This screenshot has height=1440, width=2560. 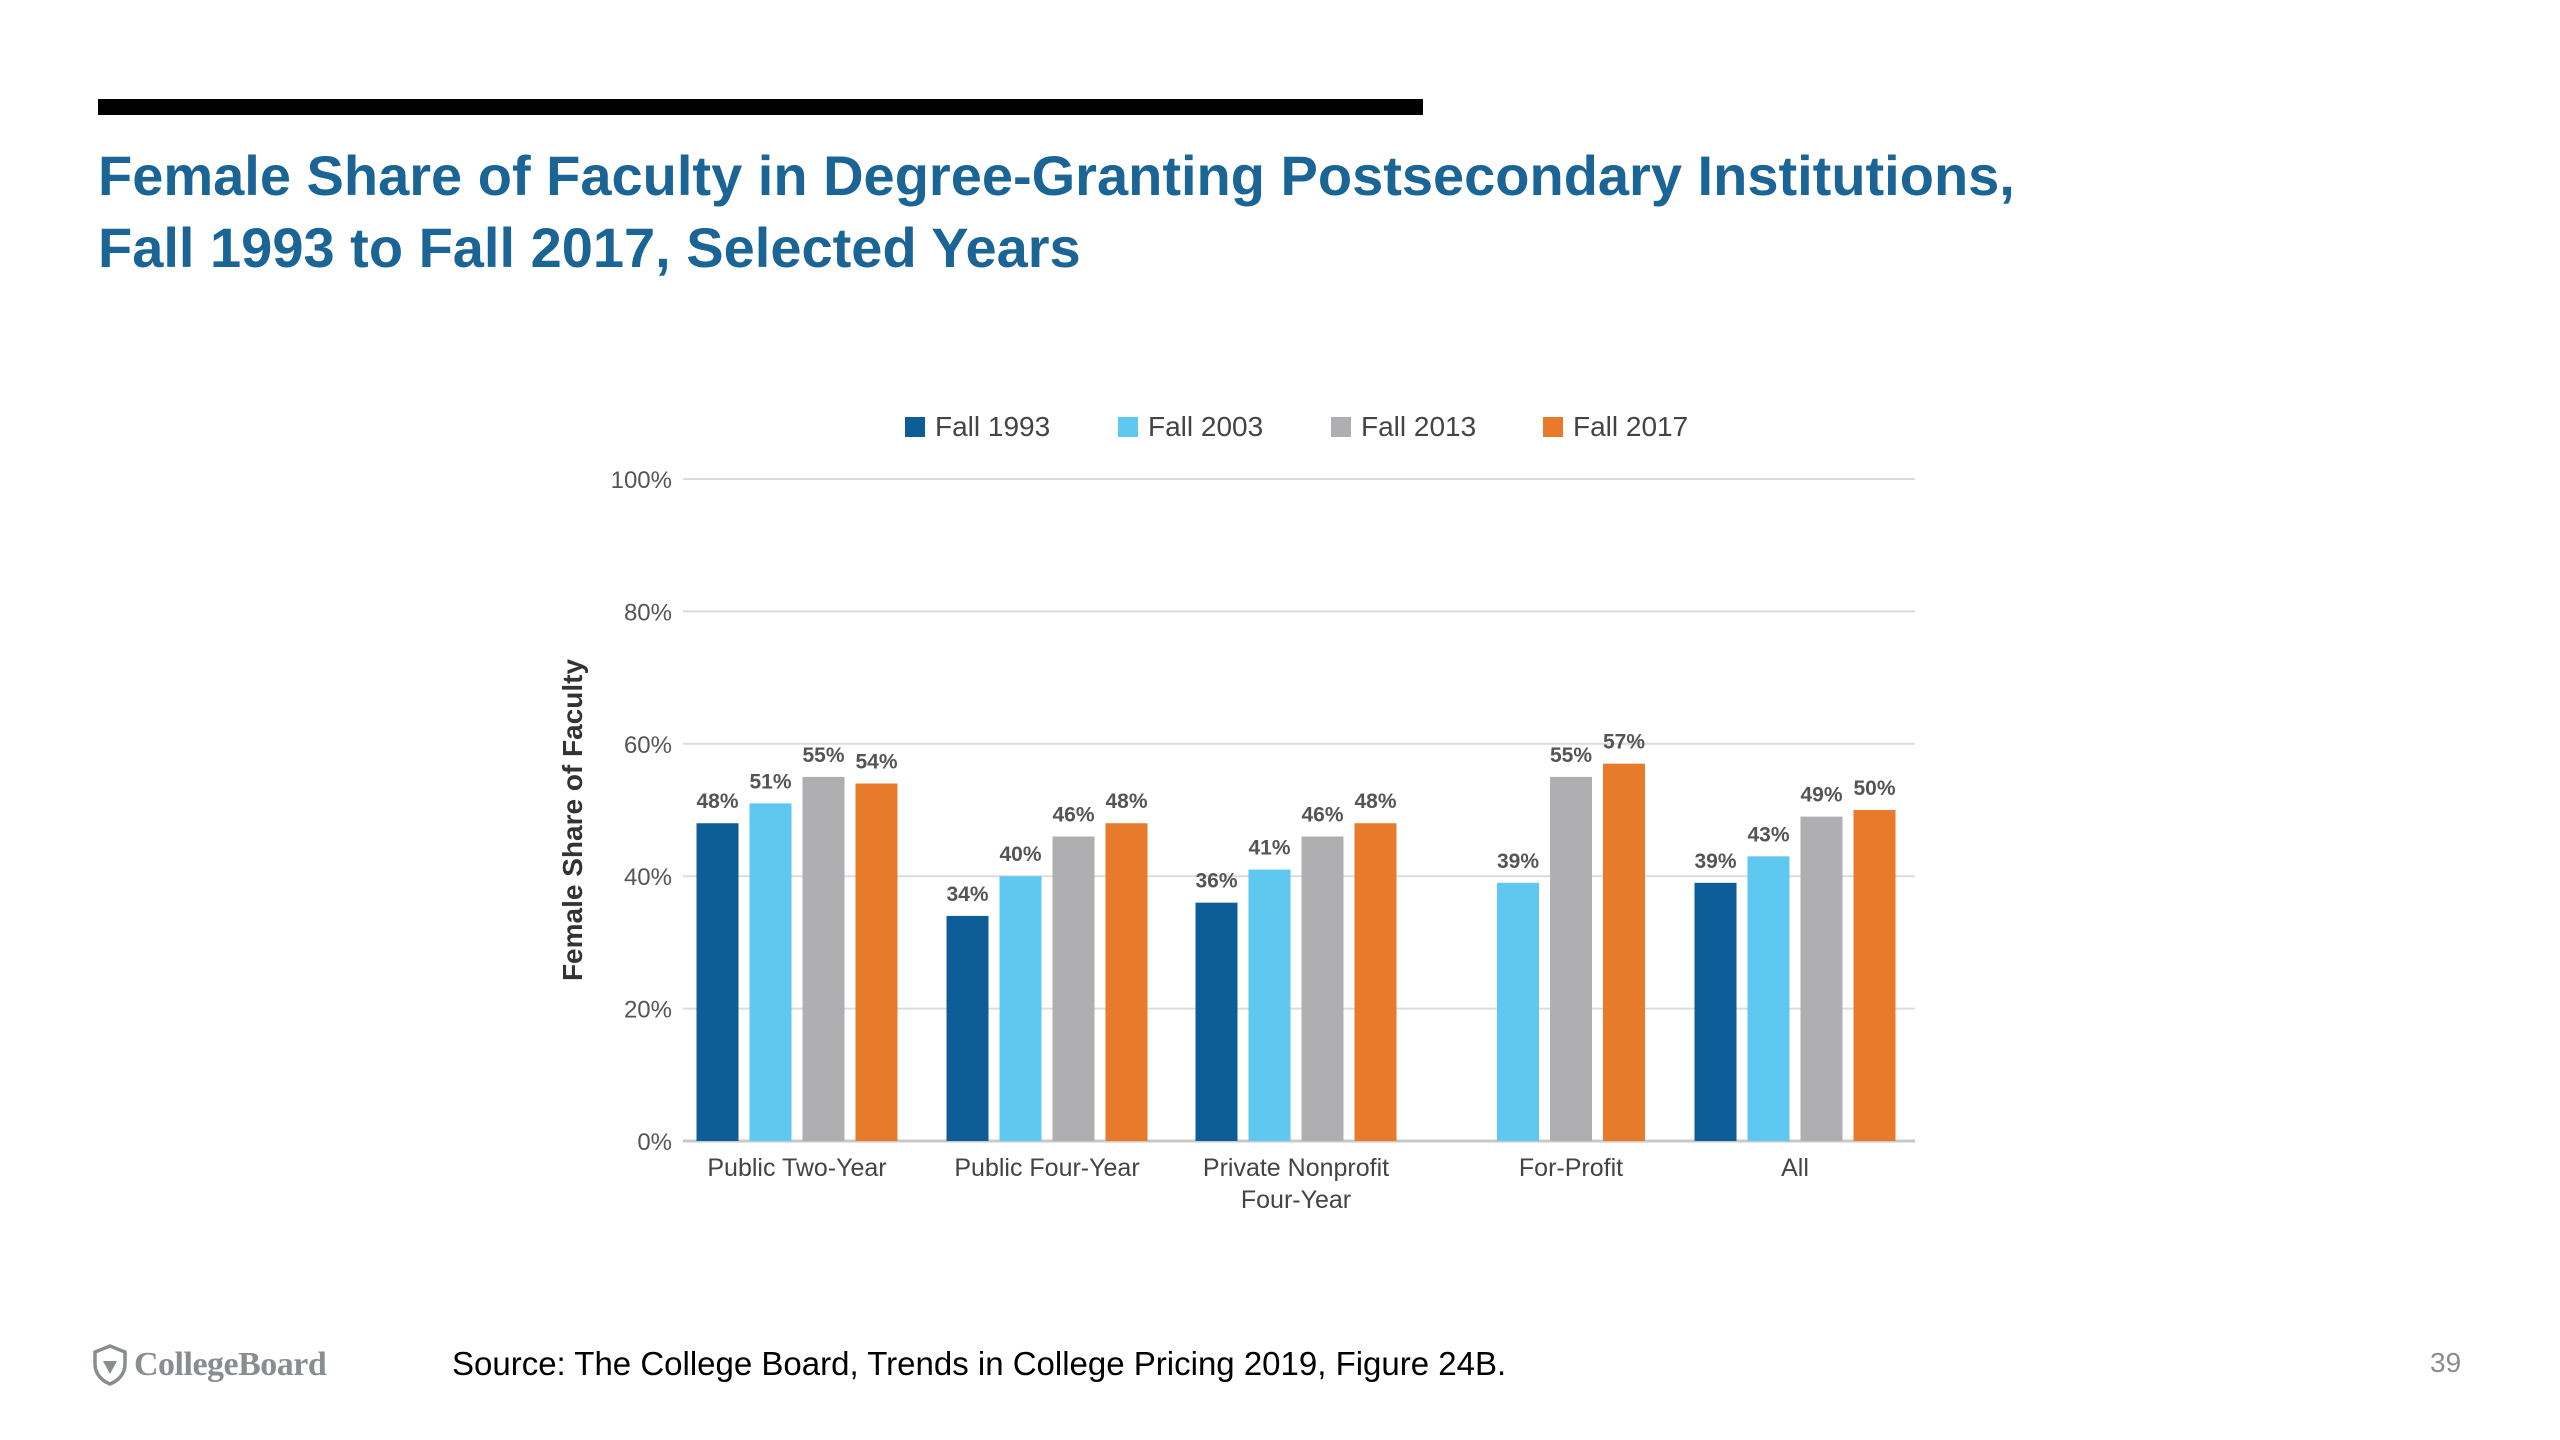 I want to click on x-category-label: Public Two-Year, so click(x=796, y=1168).